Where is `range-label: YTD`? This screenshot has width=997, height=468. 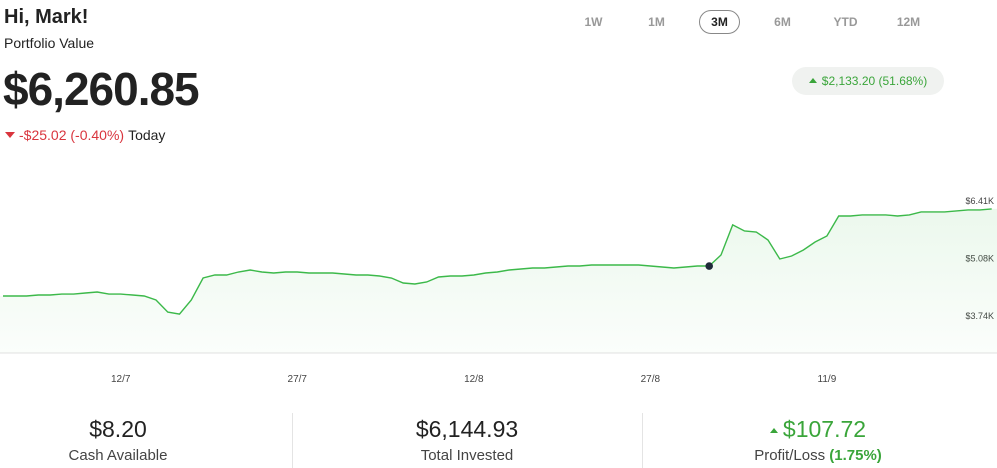 range-label: YTD is located at coordinates (845, 22).